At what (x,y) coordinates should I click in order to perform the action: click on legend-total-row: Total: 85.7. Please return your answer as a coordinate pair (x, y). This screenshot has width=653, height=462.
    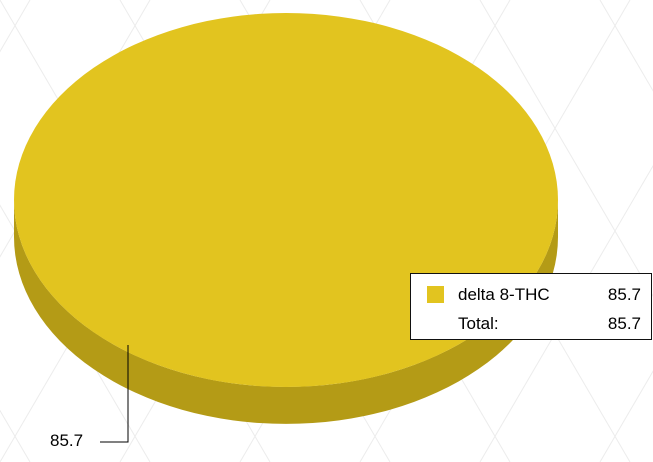
    Looking at the image, I should click on (531, 324).